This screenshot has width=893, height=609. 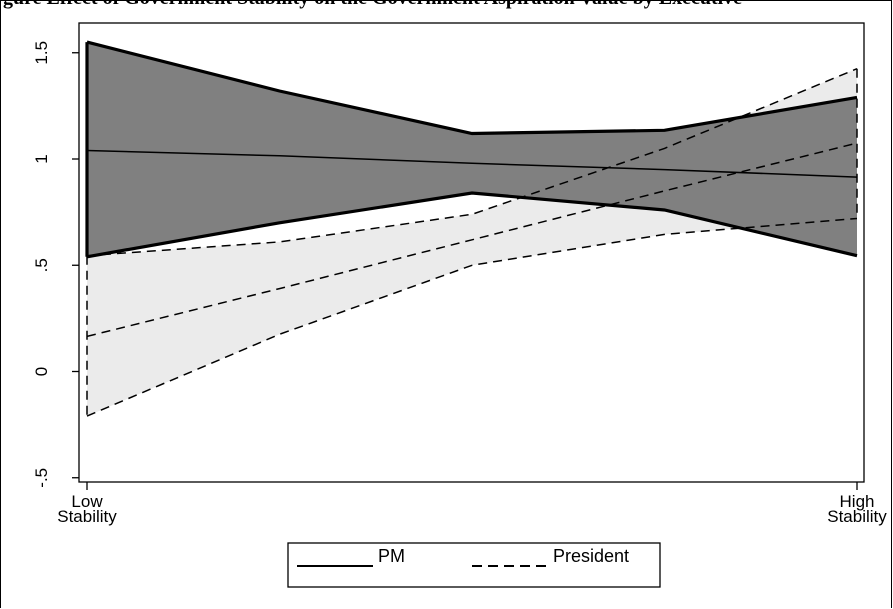 What do you see at coordinates (41, 158) in the screenshot?
I see `y-tick-label: 1` at bounding box center [41, 158].